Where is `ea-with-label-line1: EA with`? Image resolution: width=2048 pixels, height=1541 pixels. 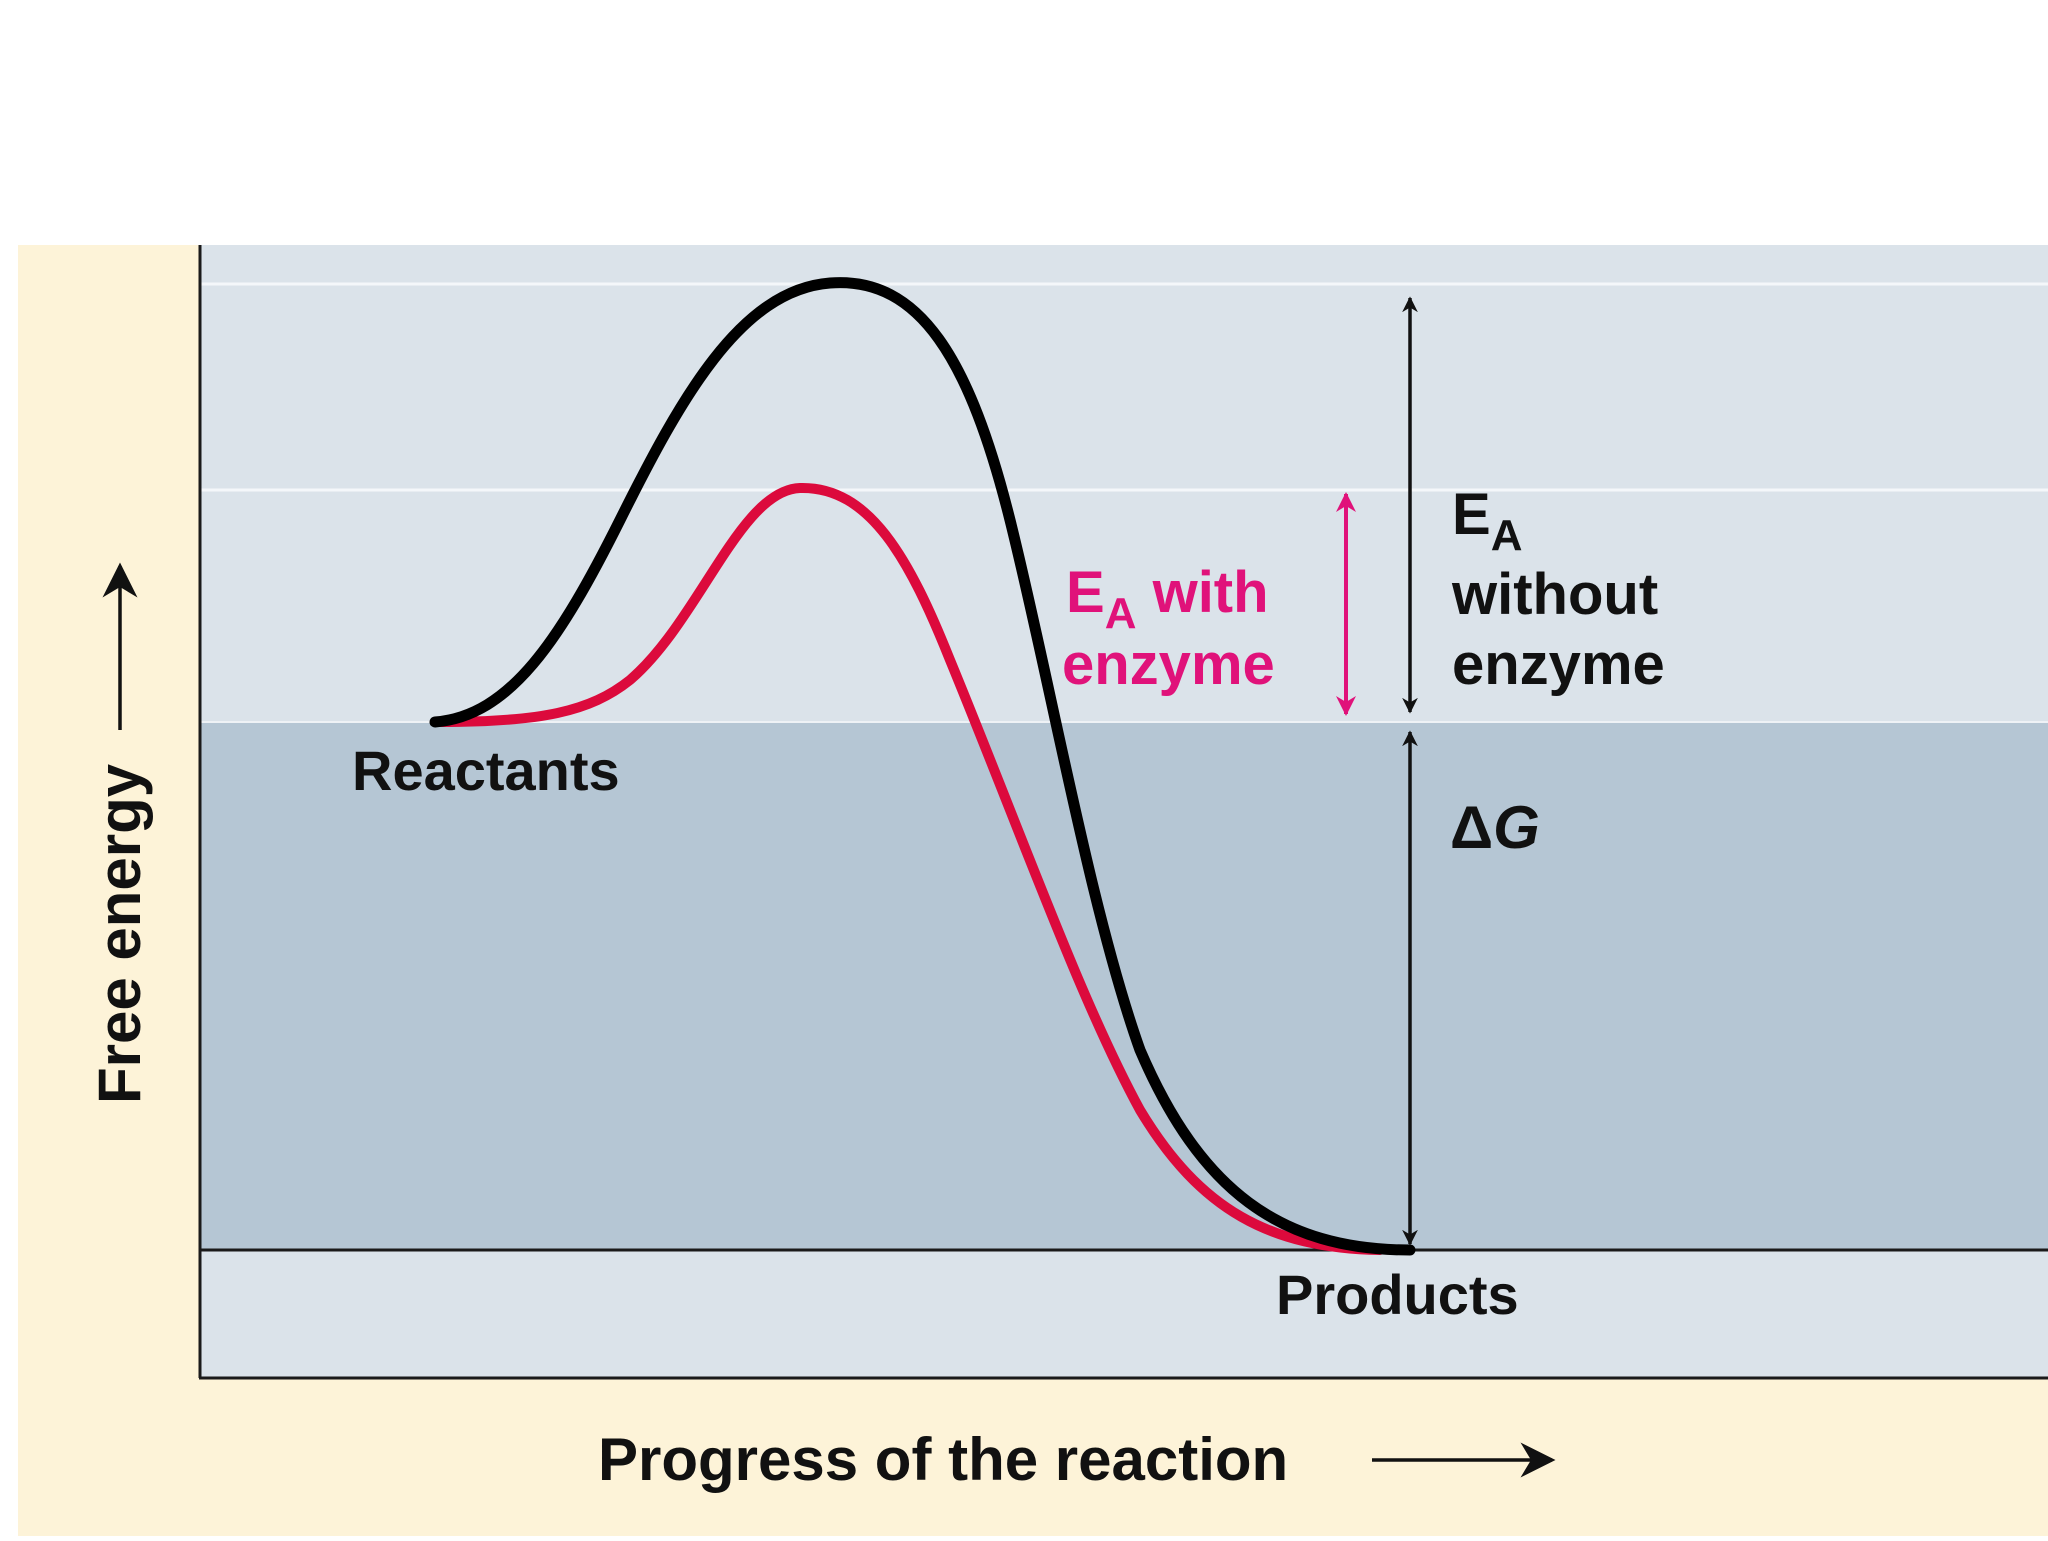 ea-with-label-line1: EA with is located at coordinates (1167, 599).